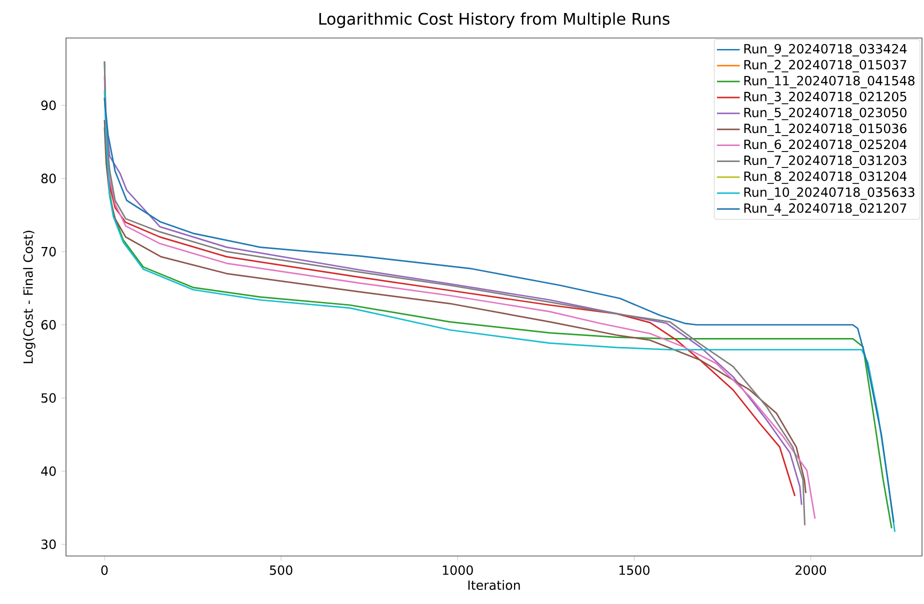 This screenshot has height=604, width=924. I want to click on y-tick-label: 30, so click(48, 544).